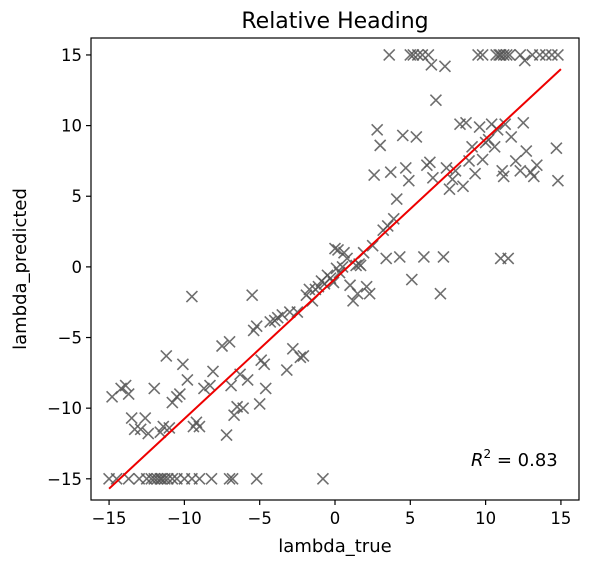 The height and width of the screenshot is (565, 604). I want to click on x-tick-label: 10, so click(485, 518).